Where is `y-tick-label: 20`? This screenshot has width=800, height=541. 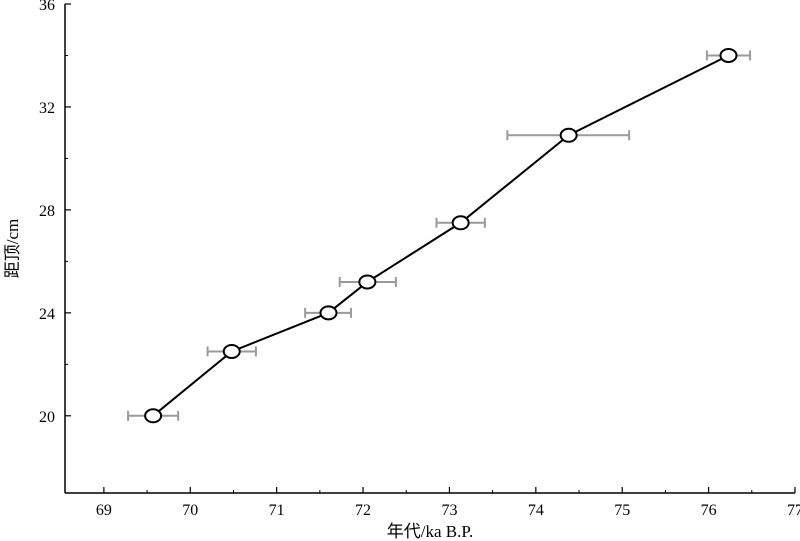
y-tick-label: 20 is located at coordinates (47, 417).